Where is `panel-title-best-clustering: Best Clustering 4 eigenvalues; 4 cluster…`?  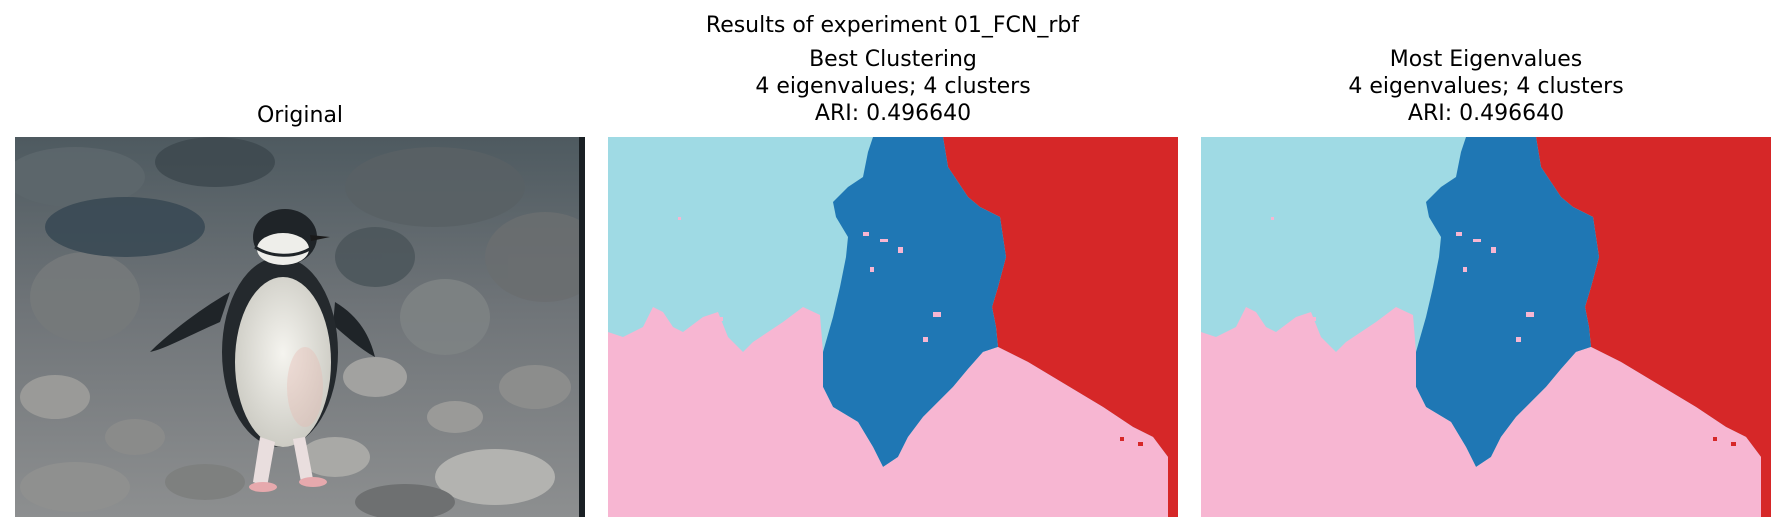 panel-title-best-clustering: Best Clustering 4 eigenvalues; 4 cluster… is located at coordinates (893, 86).